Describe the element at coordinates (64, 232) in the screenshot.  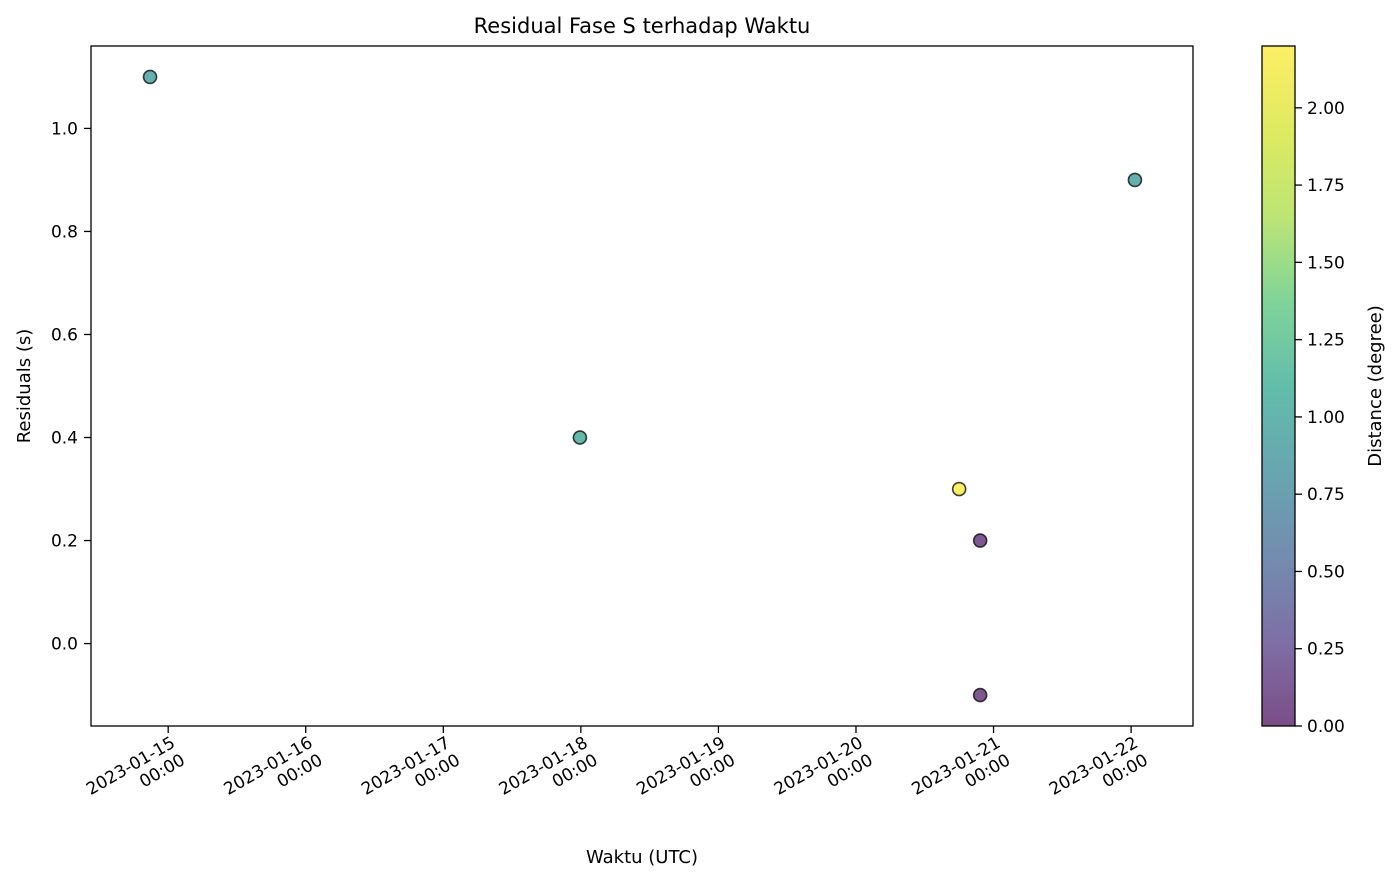
I see `y-tick-label: 0.8` at that location.